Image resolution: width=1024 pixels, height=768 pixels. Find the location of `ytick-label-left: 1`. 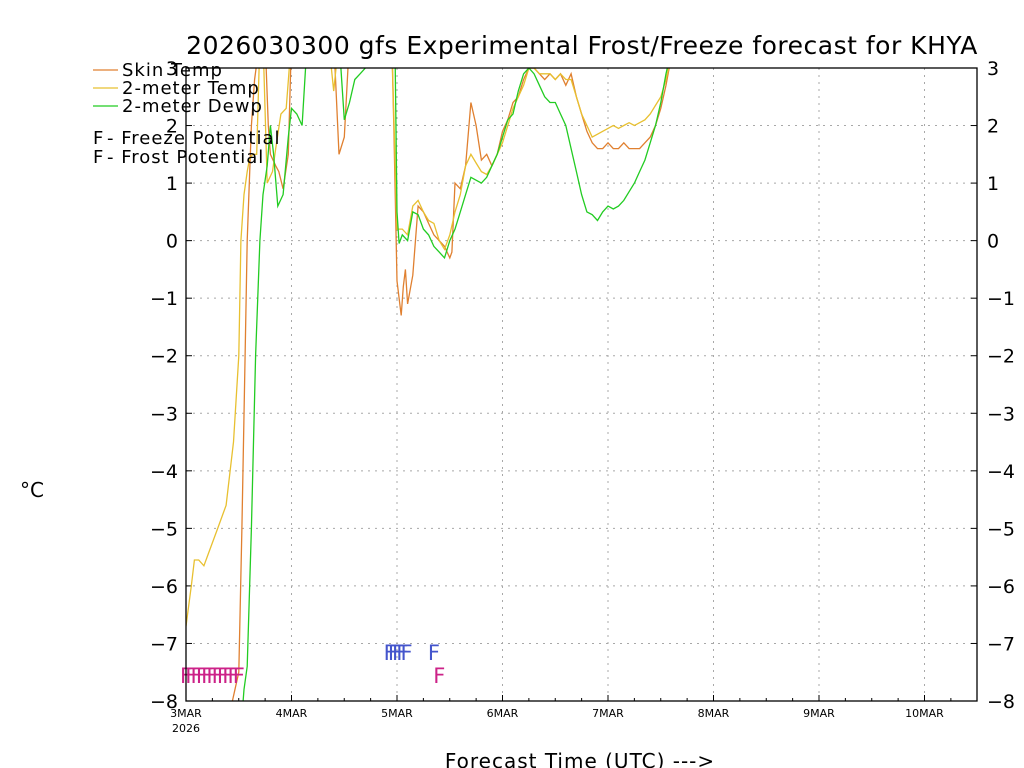

ytick-label-left: 1 is located at coordinates (172, 184).